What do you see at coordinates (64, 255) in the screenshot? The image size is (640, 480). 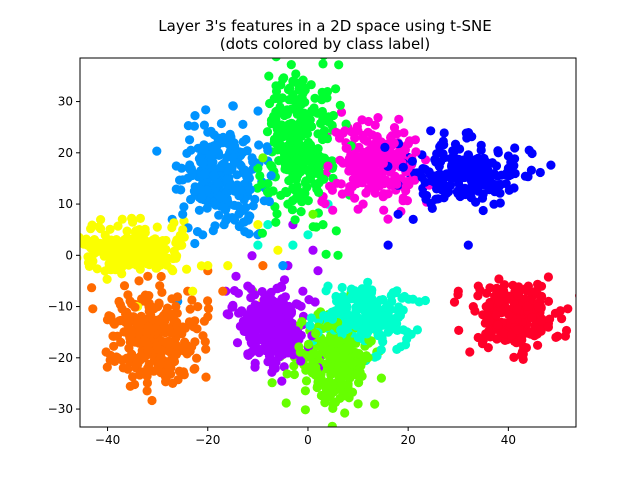 I see `y-axis: −30 −20 −10 0 10 20 30` at bounding box center [64, 255].